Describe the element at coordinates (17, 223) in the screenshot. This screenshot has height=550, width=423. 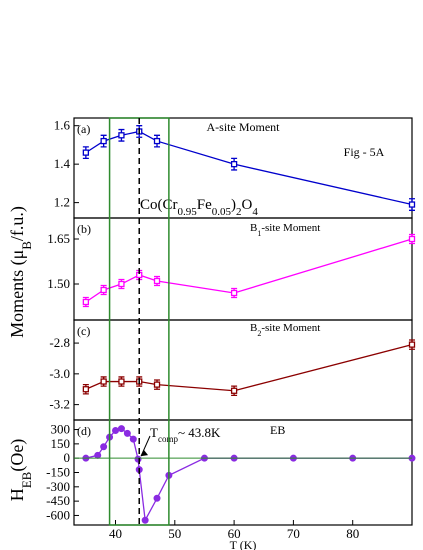
I see `text-part: /f.u.)` at that location.